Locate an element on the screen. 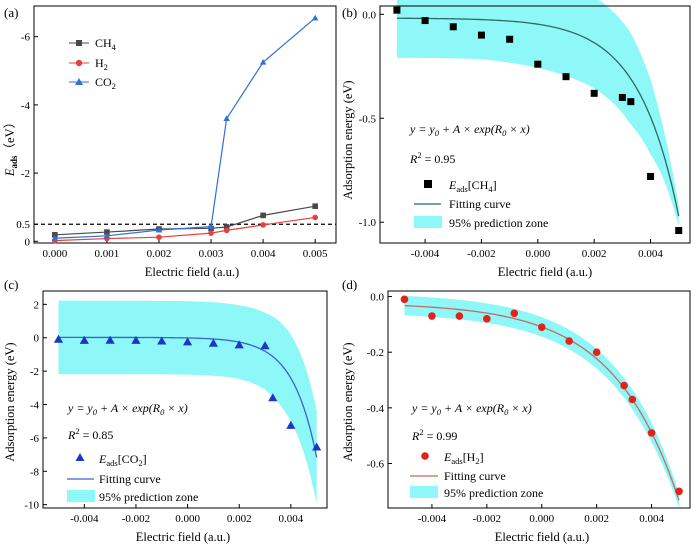  legend-b-marker is located at coordinates (428, 184).